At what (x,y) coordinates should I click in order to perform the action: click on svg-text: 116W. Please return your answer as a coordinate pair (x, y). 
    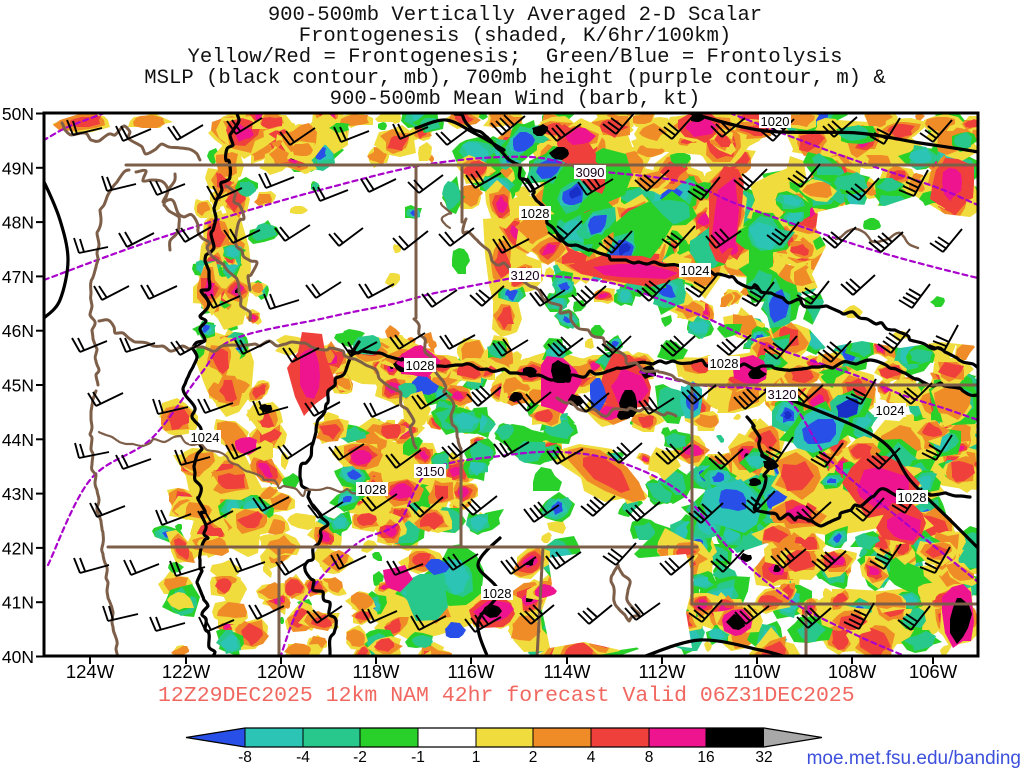
    Looking at the image, I should click on (471, 671).